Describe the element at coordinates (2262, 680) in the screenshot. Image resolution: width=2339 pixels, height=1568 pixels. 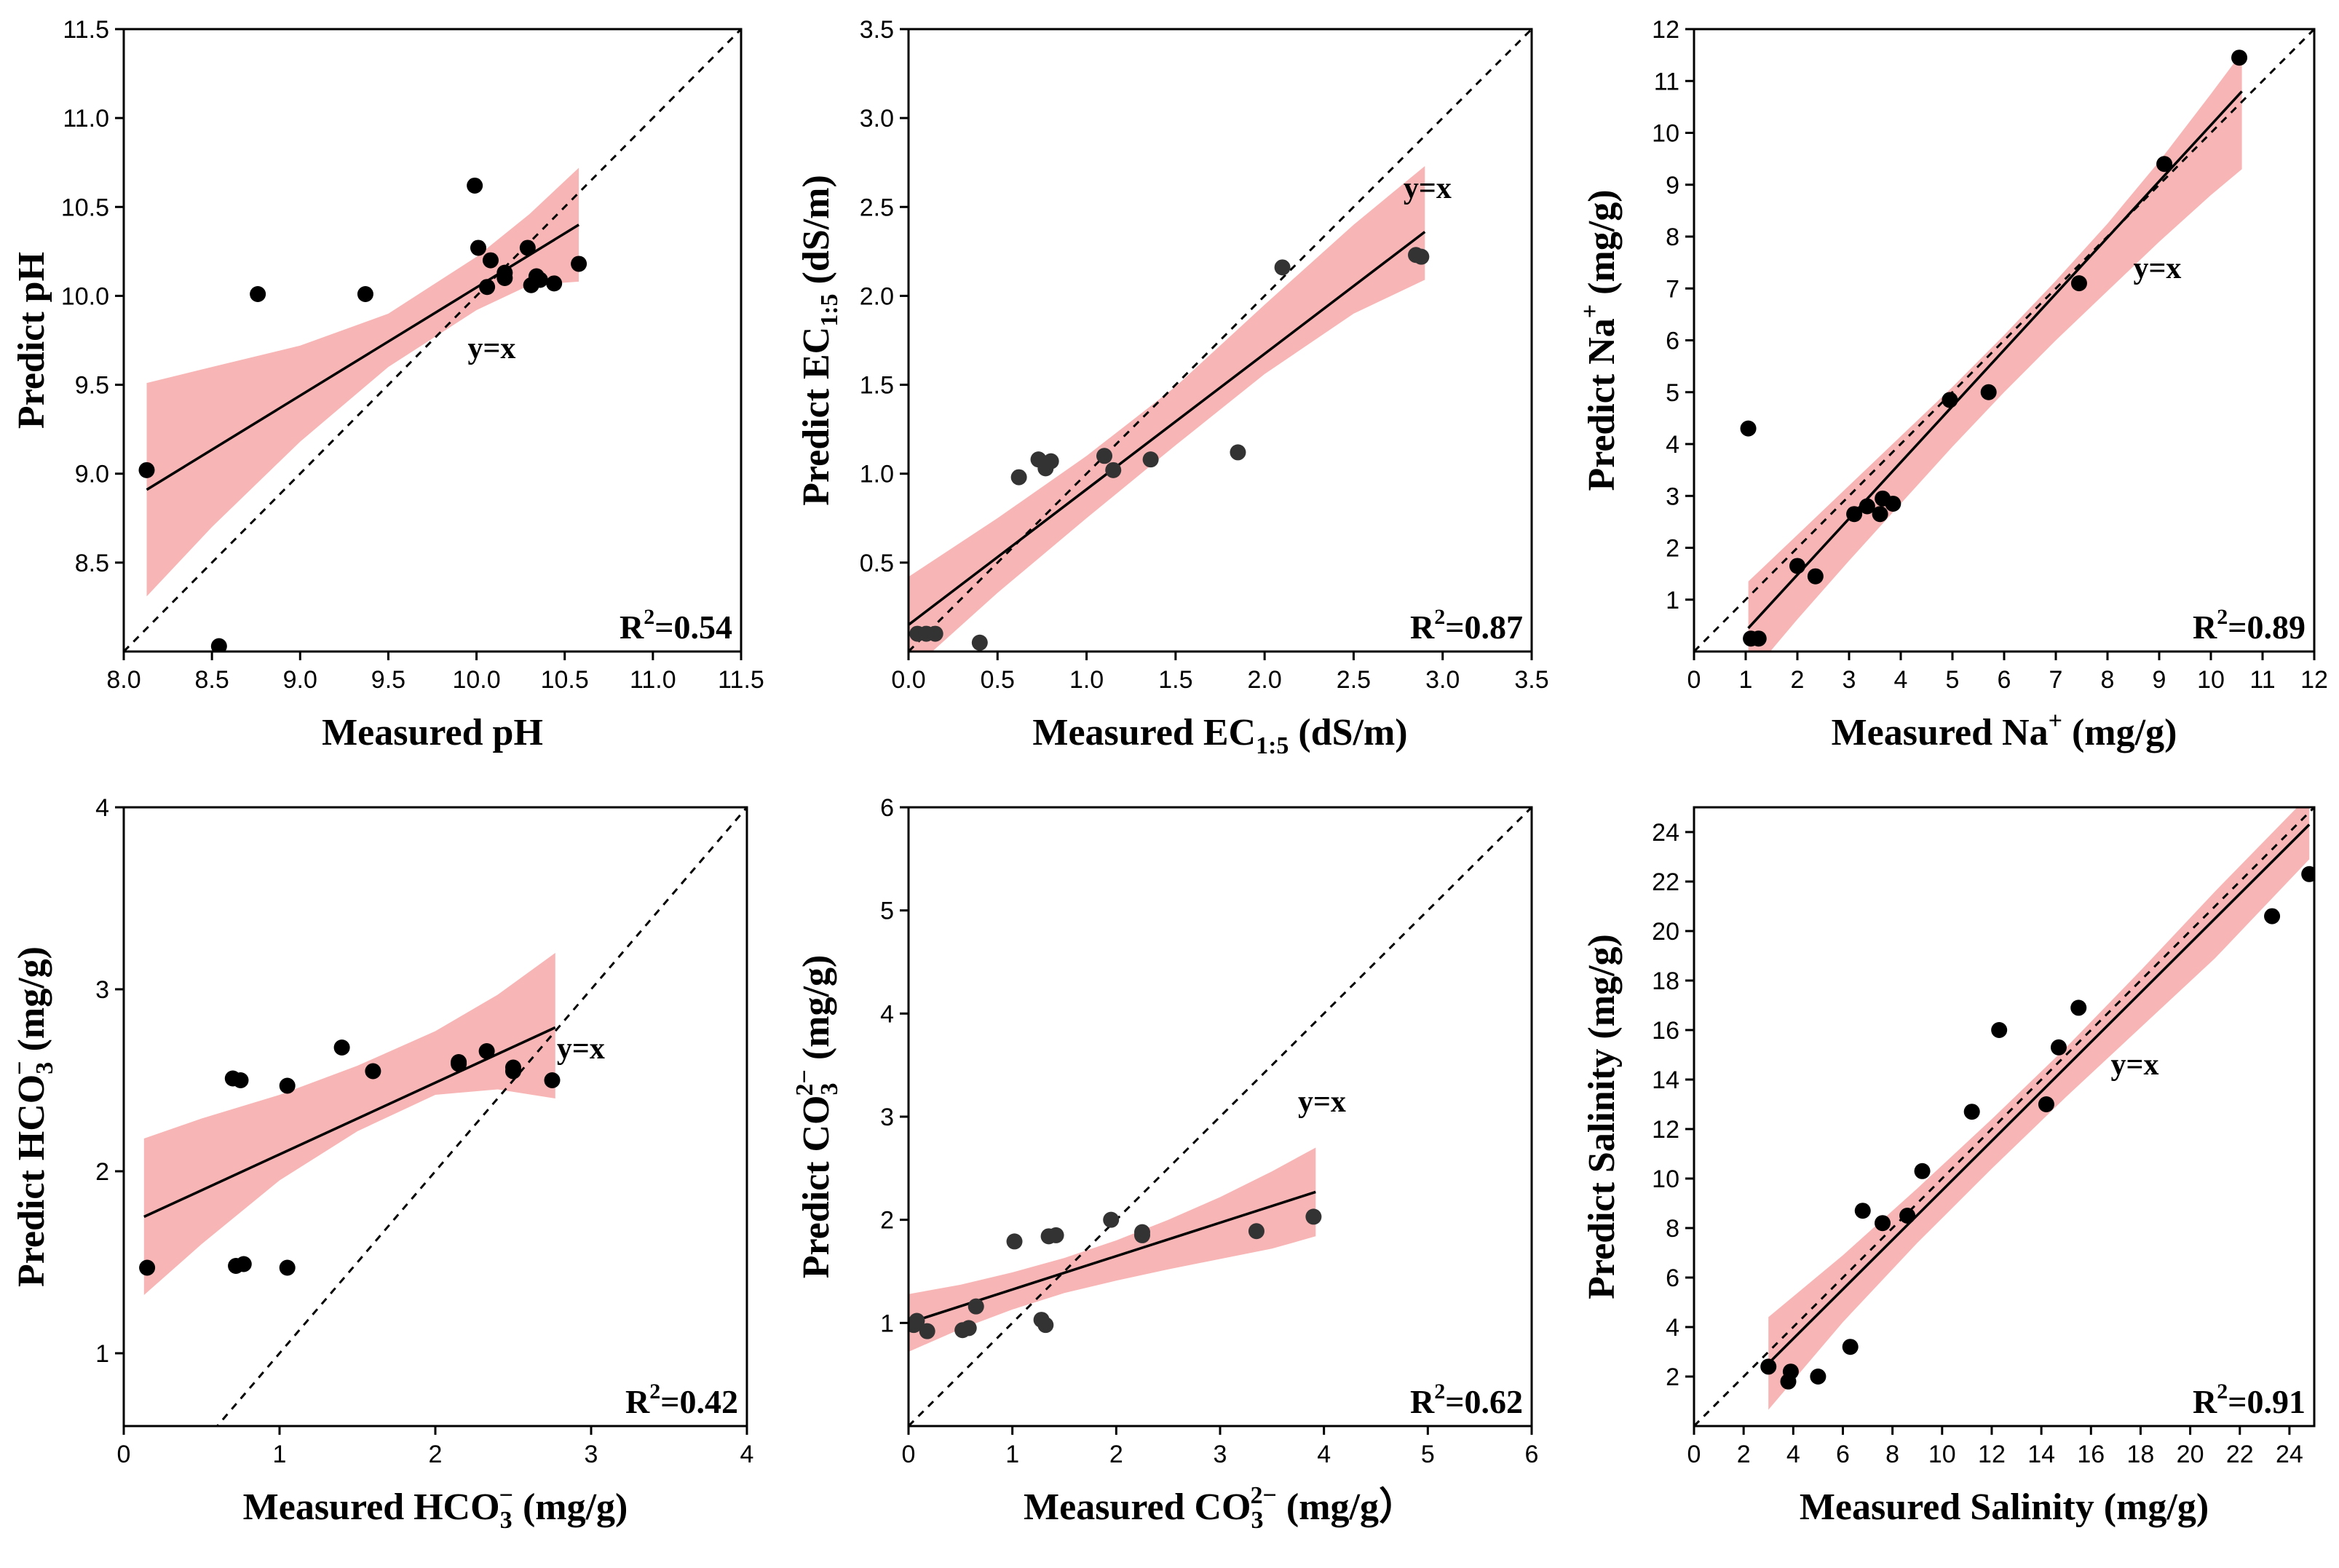
I see `x-tick-label: 11` at that location.